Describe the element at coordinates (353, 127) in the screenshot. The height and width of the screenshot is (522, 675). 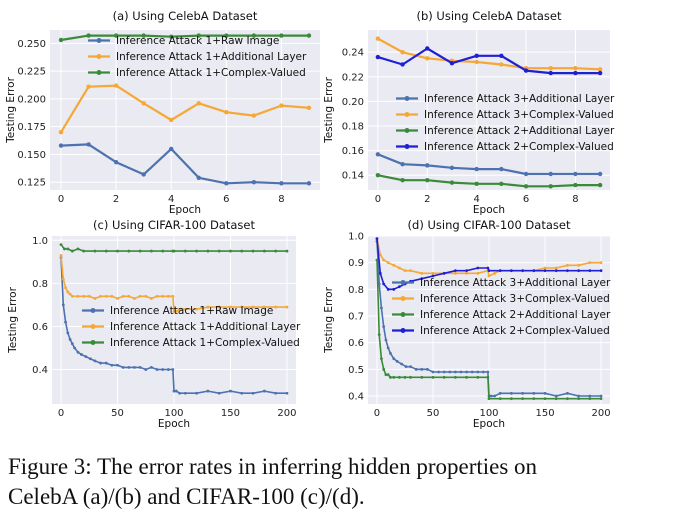
I see `y-tick-label: 0.18` at that location.